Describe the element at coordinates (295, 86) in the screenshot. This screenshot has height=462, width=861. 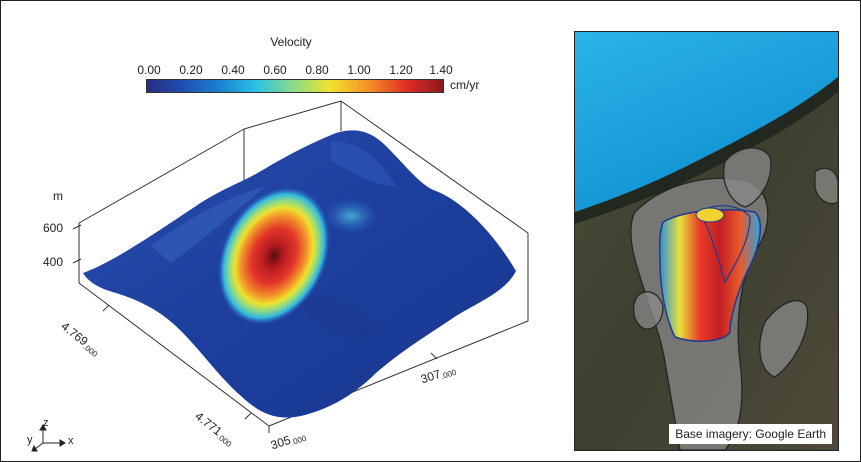
I see `velocity-colorbar` at that location.